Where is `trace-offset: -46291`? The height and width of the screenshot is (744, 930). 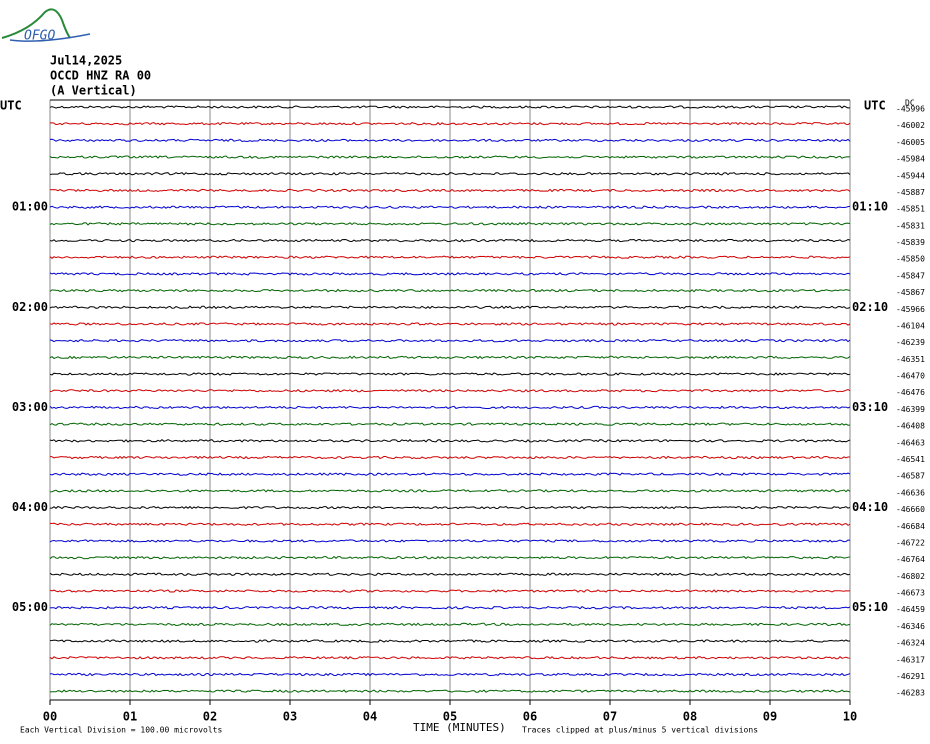 trace-offset: -46291 is located at coordinates (910, 676).